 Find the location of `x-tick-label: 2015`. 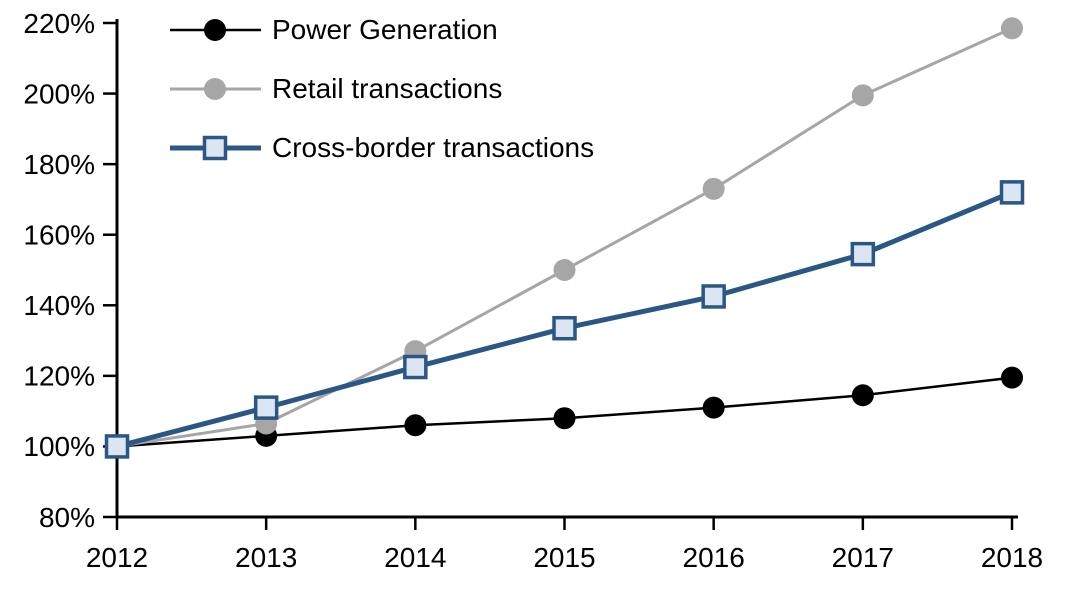

x-tick-label: 2015 is located at coordinates (564, 557).